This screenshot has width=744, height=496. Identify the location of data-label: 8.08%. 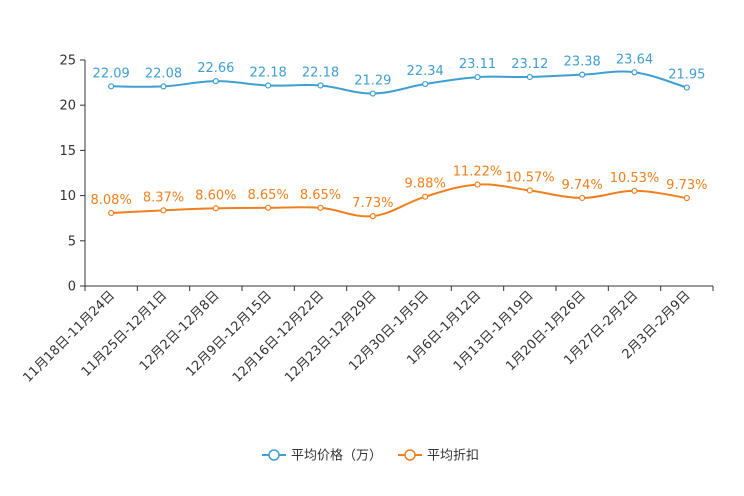
(111, 200).